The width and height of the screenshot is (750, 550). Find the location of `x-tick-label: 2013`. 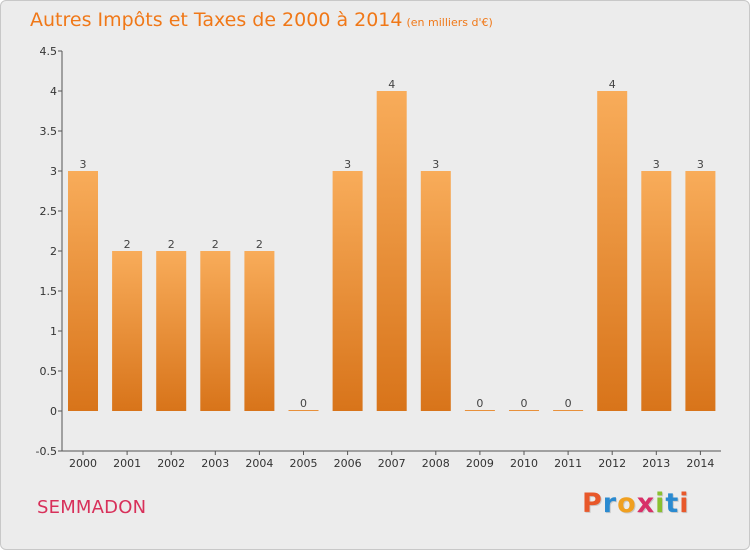

x-tick-label: 2013 is located at coordinates (656, 463).